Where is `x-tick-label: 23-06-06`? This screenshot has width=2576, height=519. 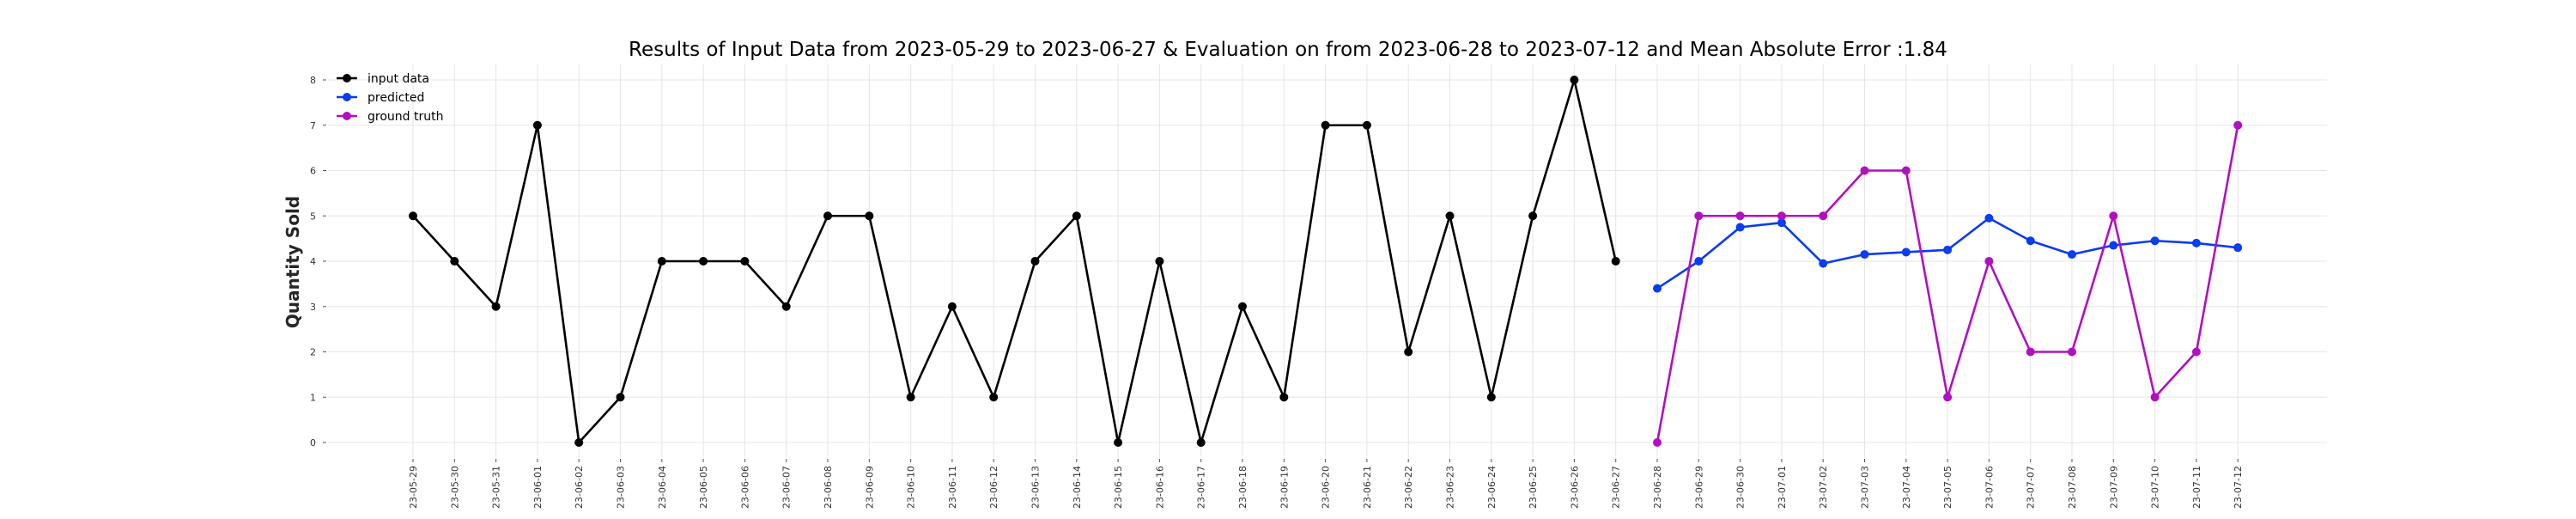
x-tick-label: 23-06-06 is located at coordinates (744, 487).